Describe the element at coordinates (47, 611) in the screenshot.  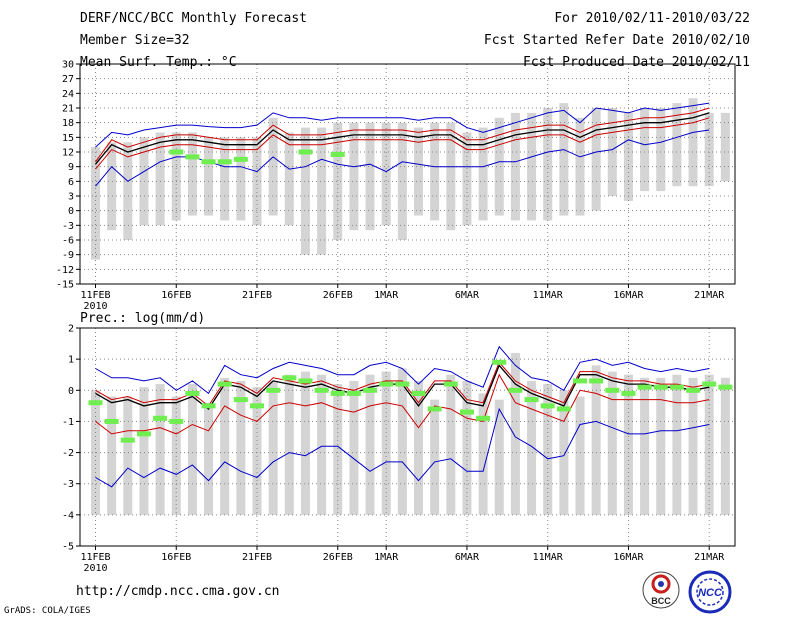
I see `grads-credit: GrADS: COLA/IGES` at that location.